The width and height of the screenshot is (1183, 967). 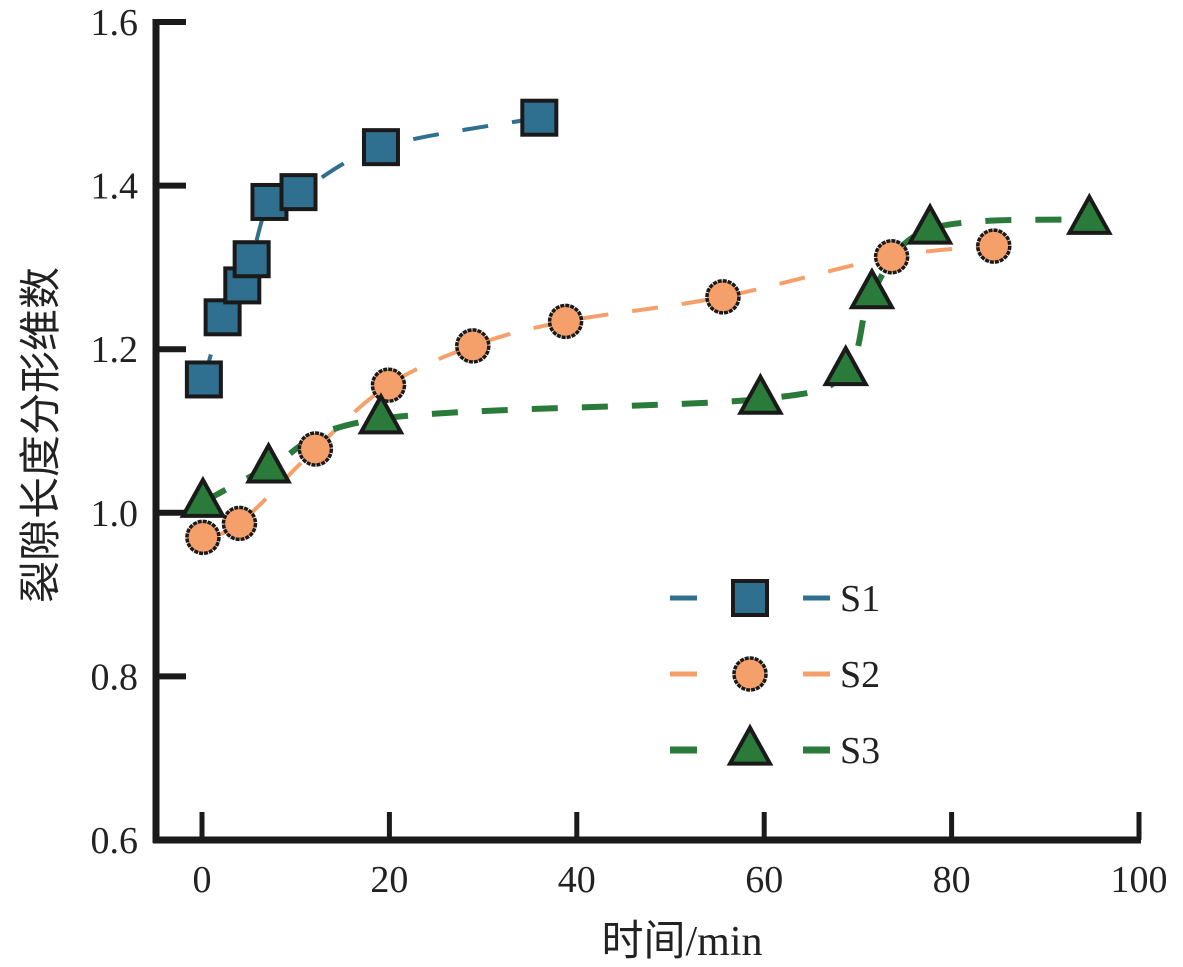 What do you see at coordinates (115, 350) in the screenshot?
I see `y-tick-label: 1.2` at bounding box center [115, 350].